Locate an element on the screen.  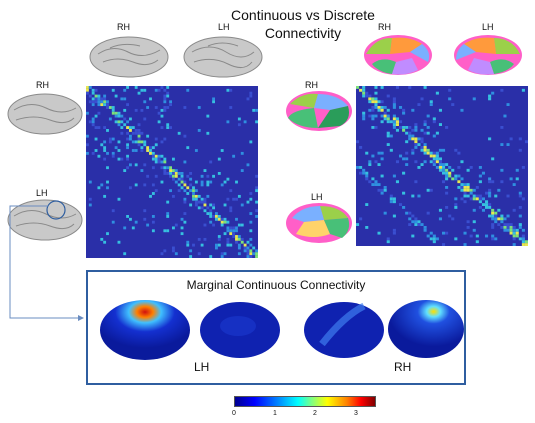
label-lh-side-left: LH is located at coordinates (42, 193).